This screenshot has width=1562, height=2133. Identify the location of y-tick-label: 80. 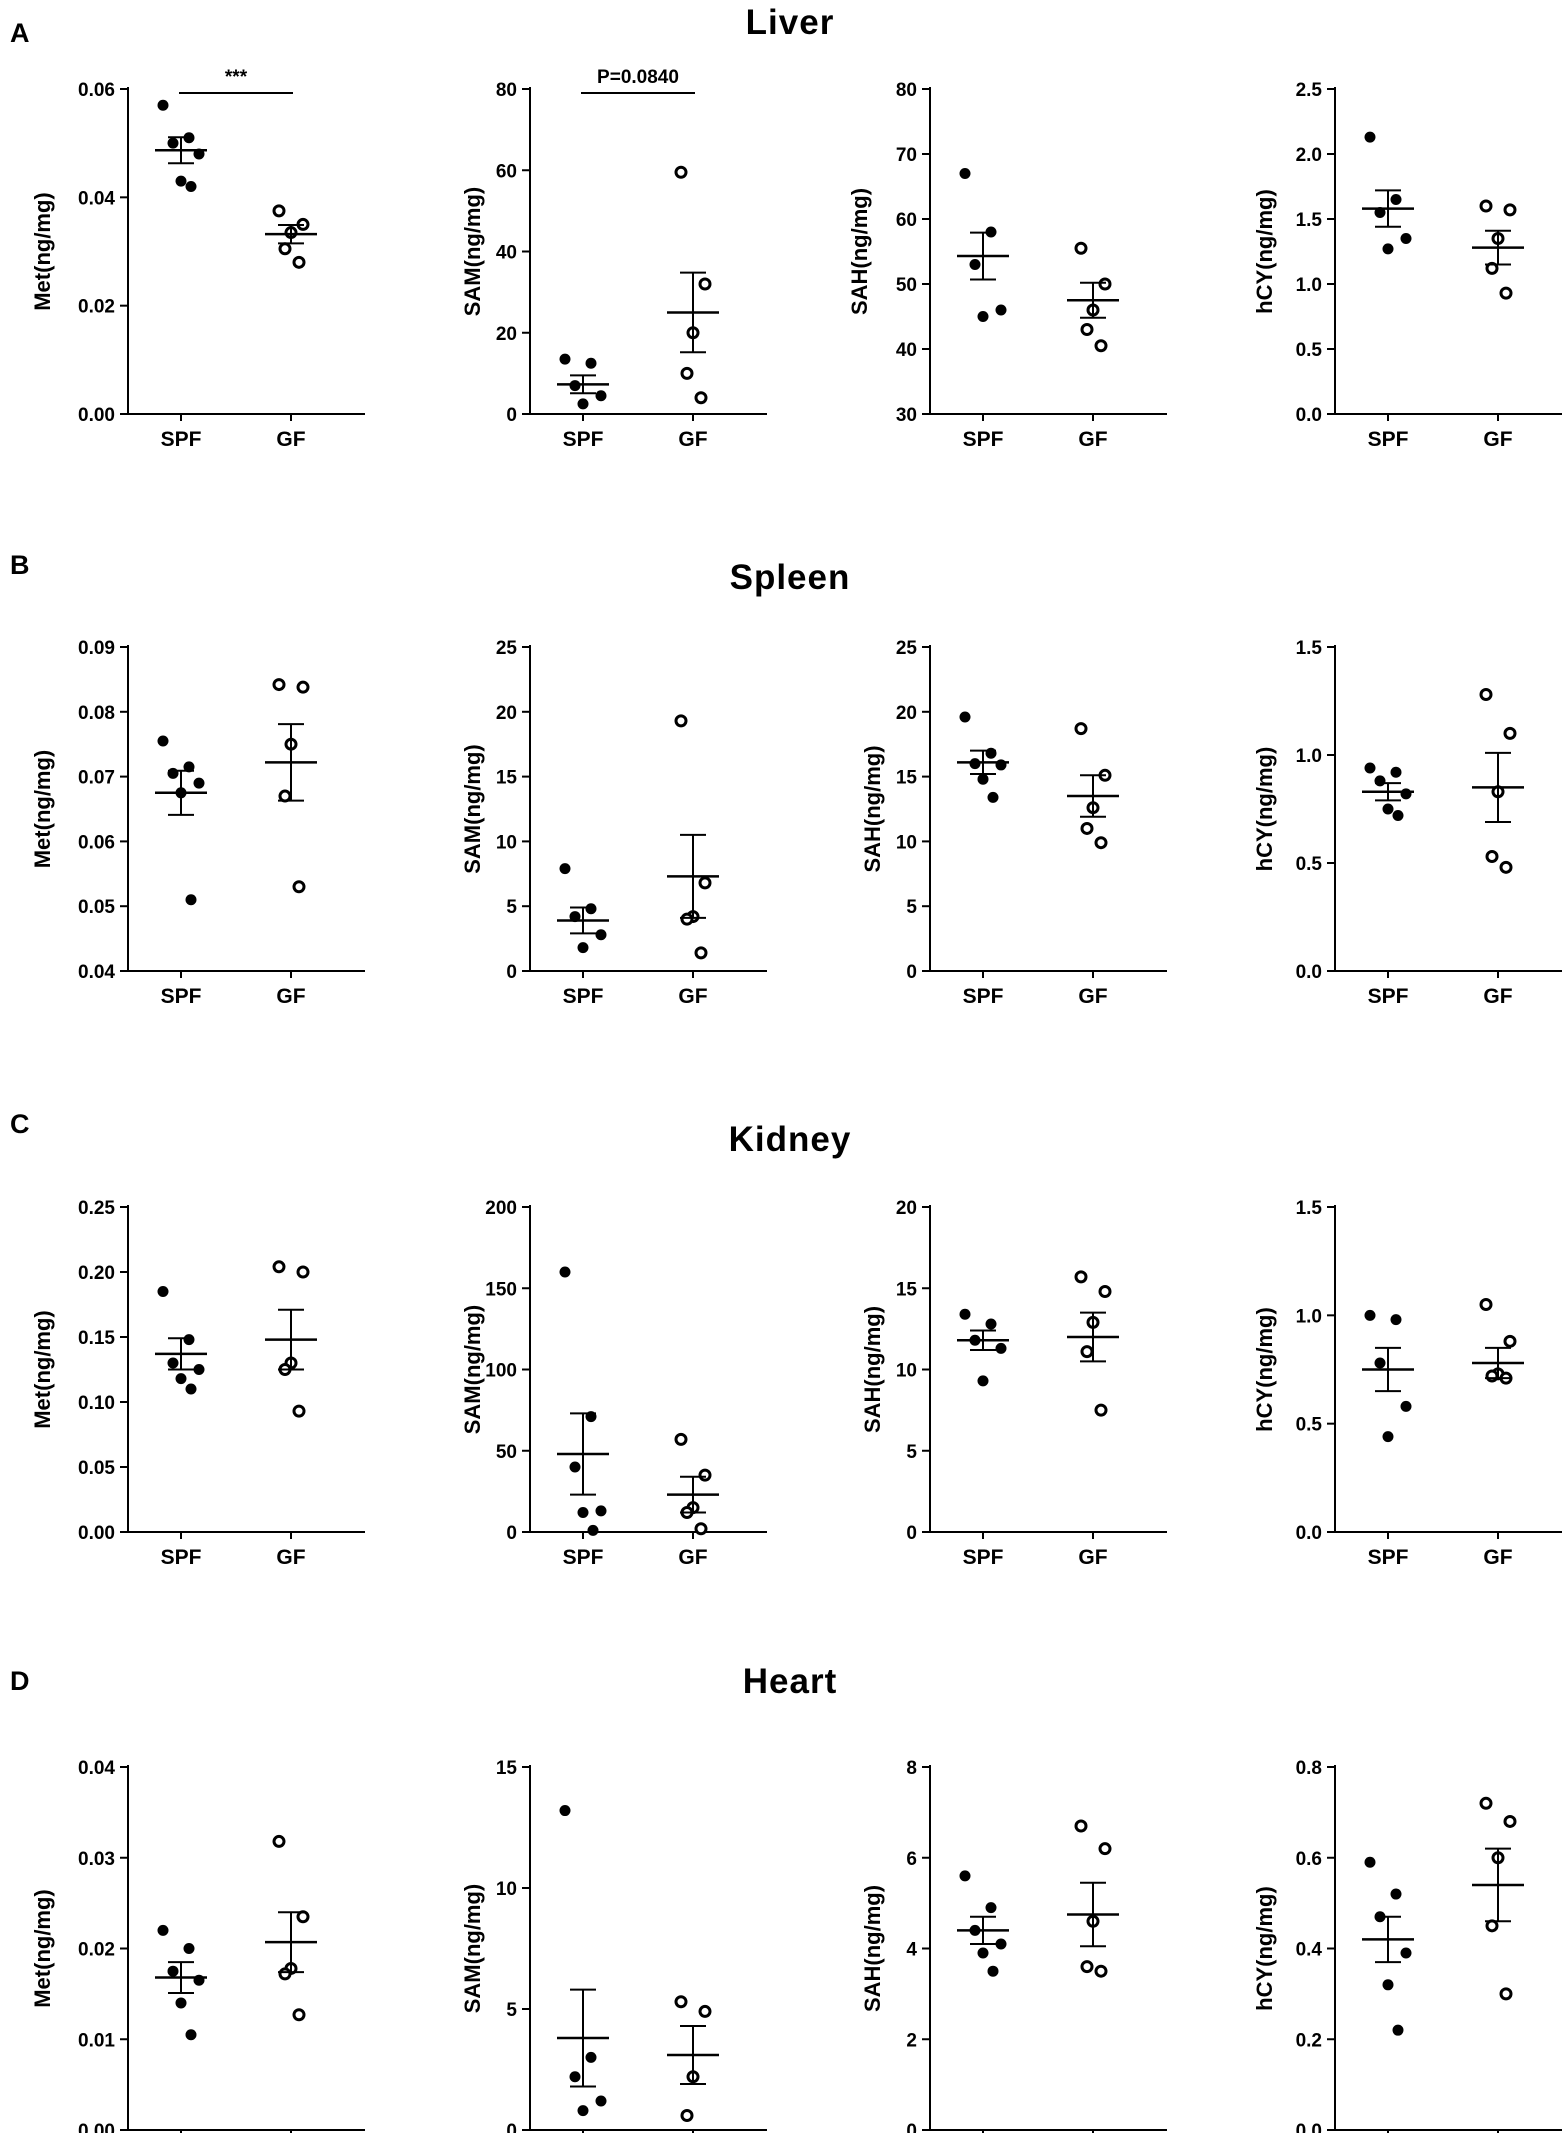
(906, 90).